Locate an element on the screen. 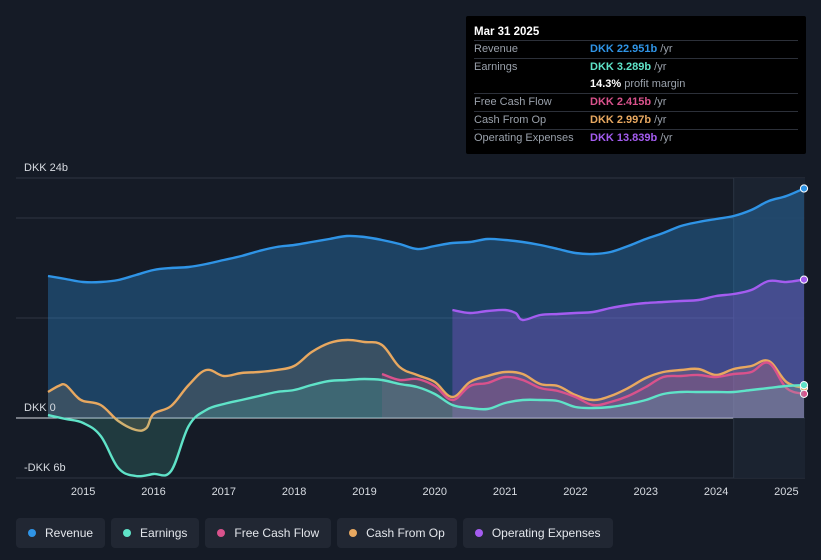  opex-line is located at coordinates (628, 300).